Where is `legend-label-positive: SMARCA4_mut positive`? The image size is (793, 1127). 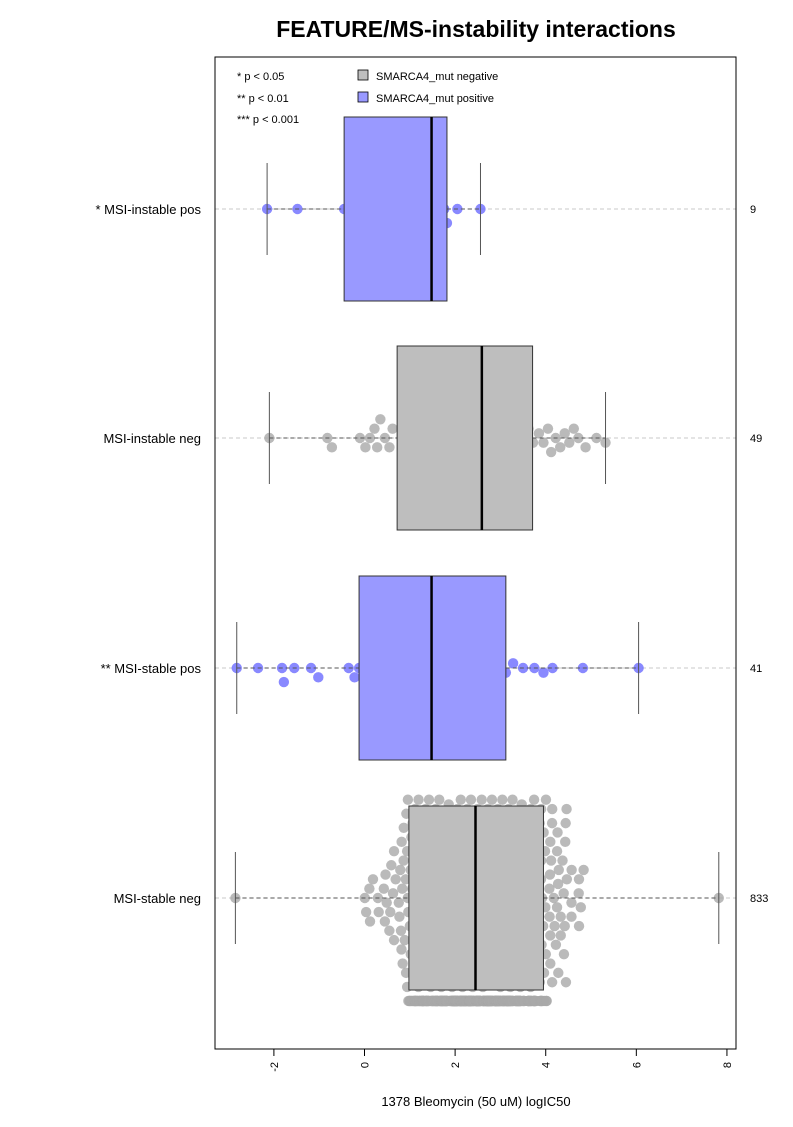
legend-label-positive: SMARCA4_mut positive is located at coordinates (435, 99).